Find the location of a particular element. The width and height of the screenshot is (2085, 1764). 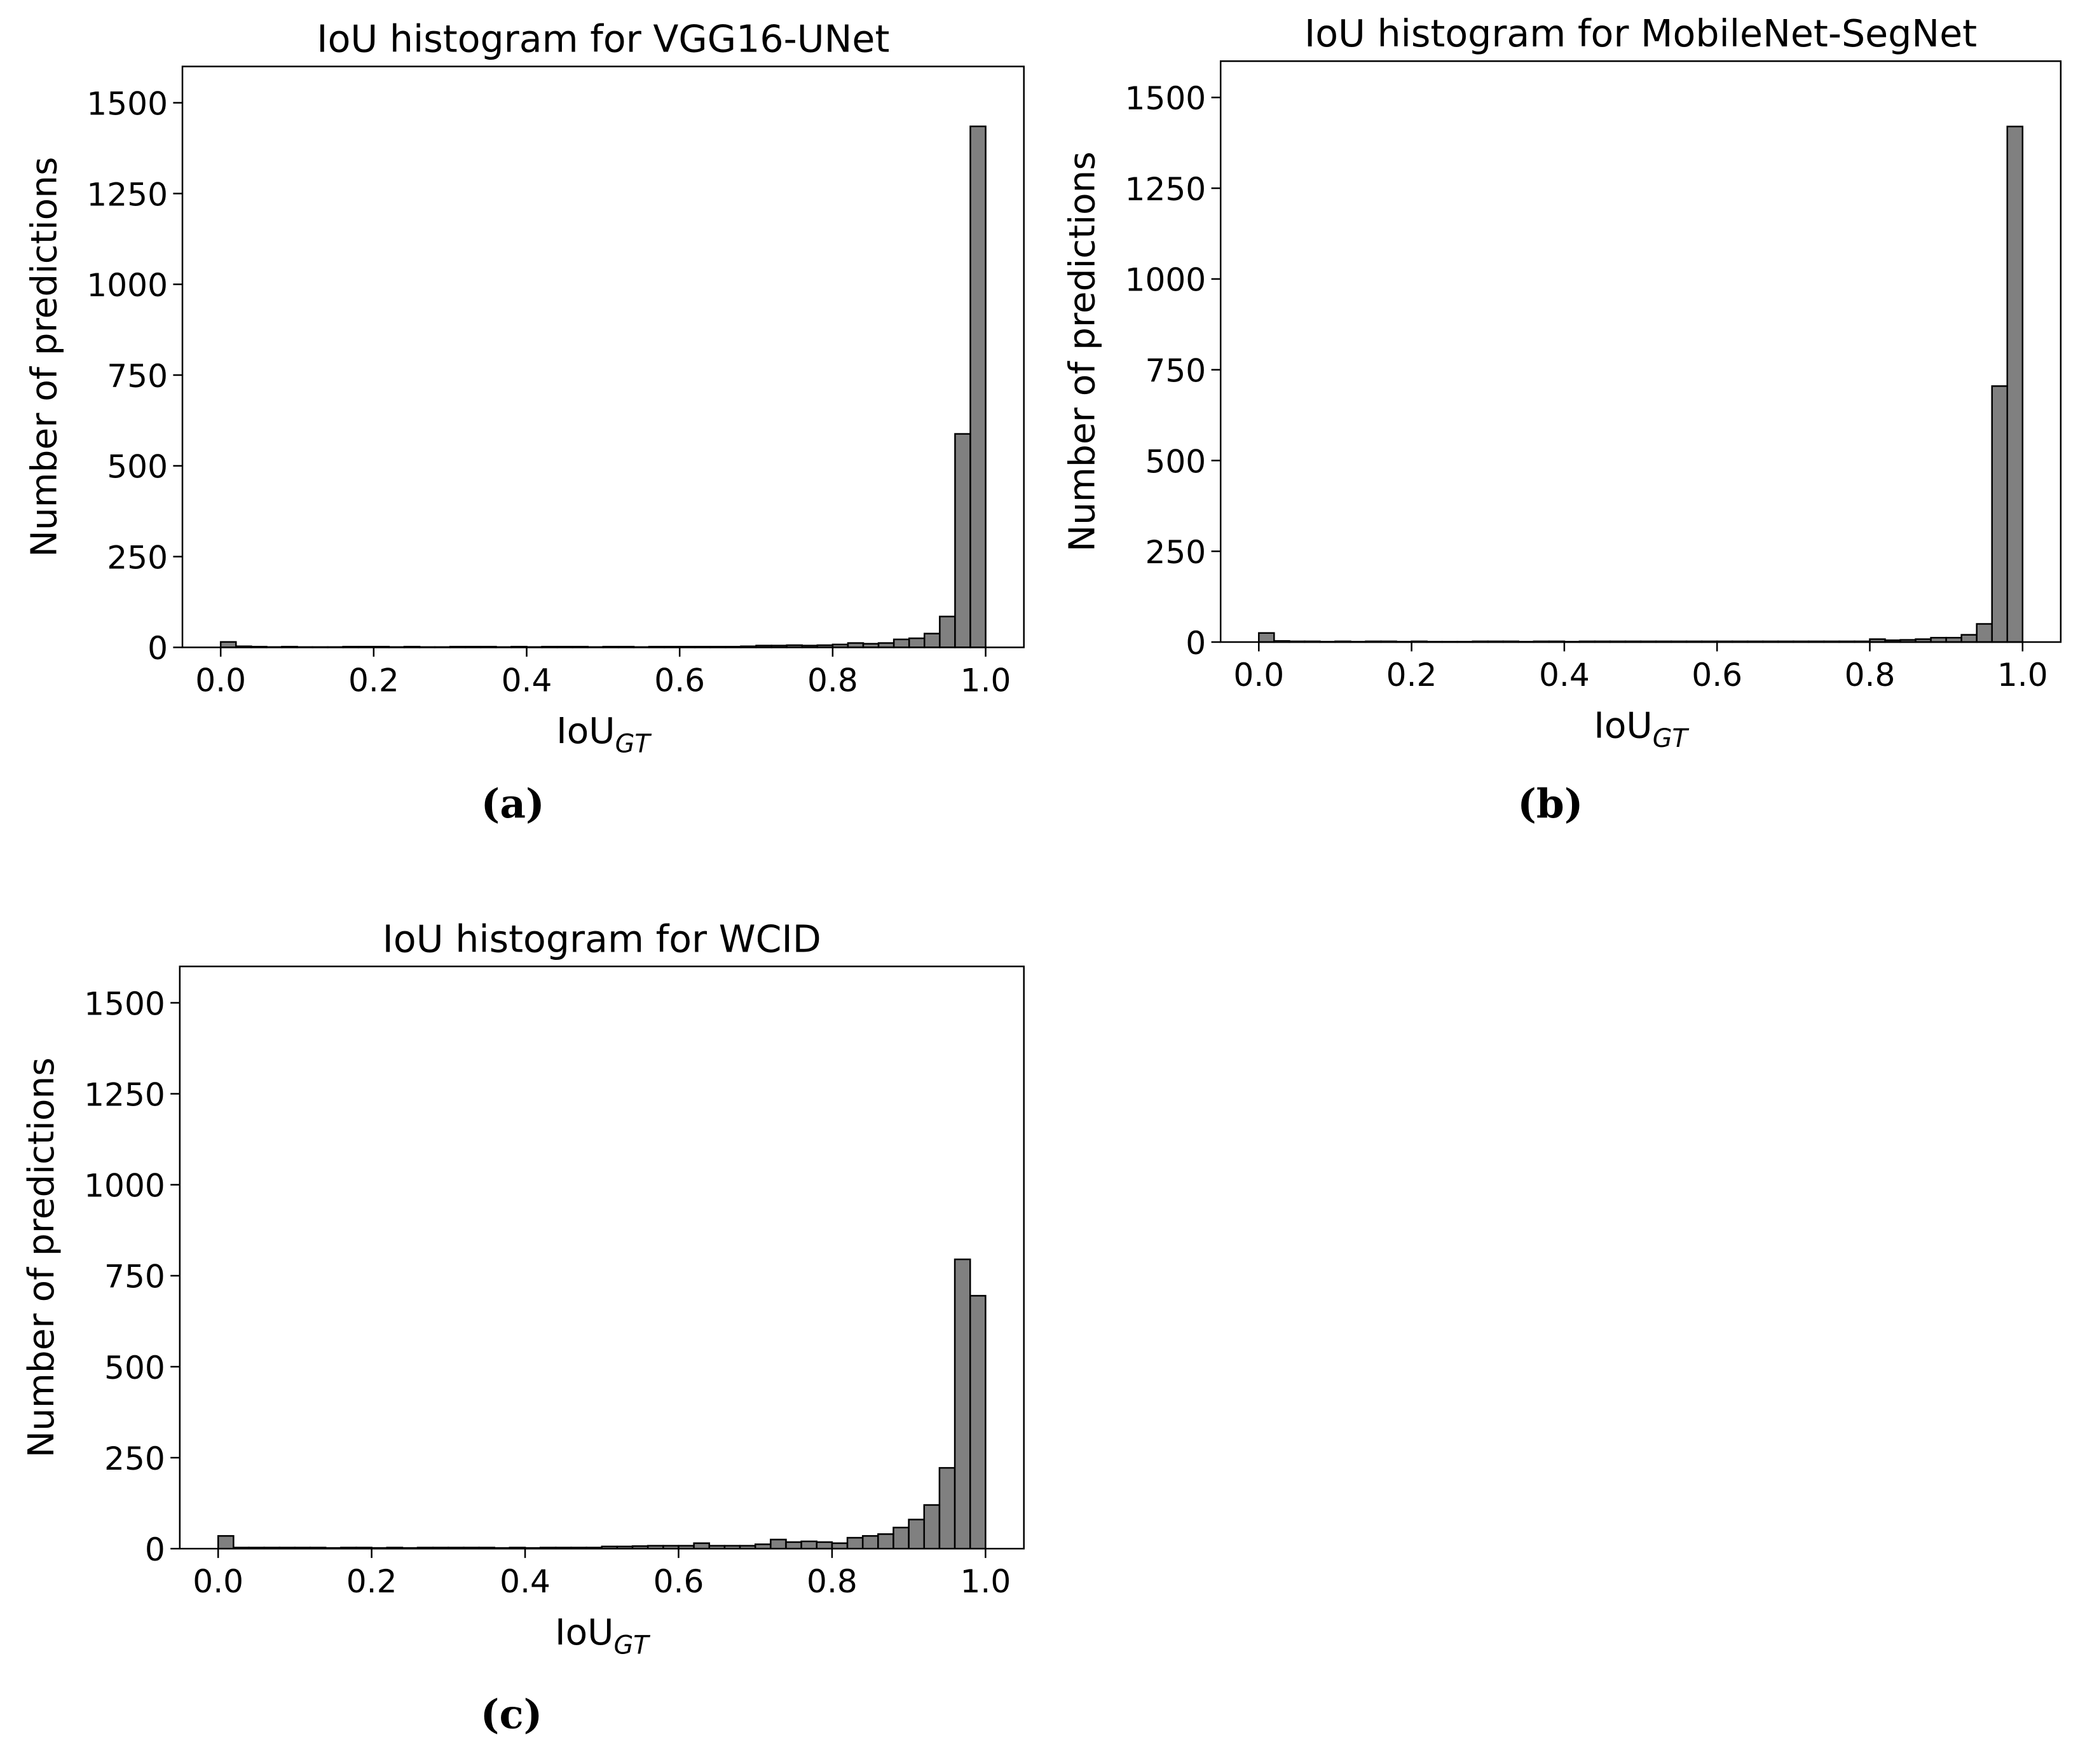

caption: (a) is located at coordinates (513, 803).